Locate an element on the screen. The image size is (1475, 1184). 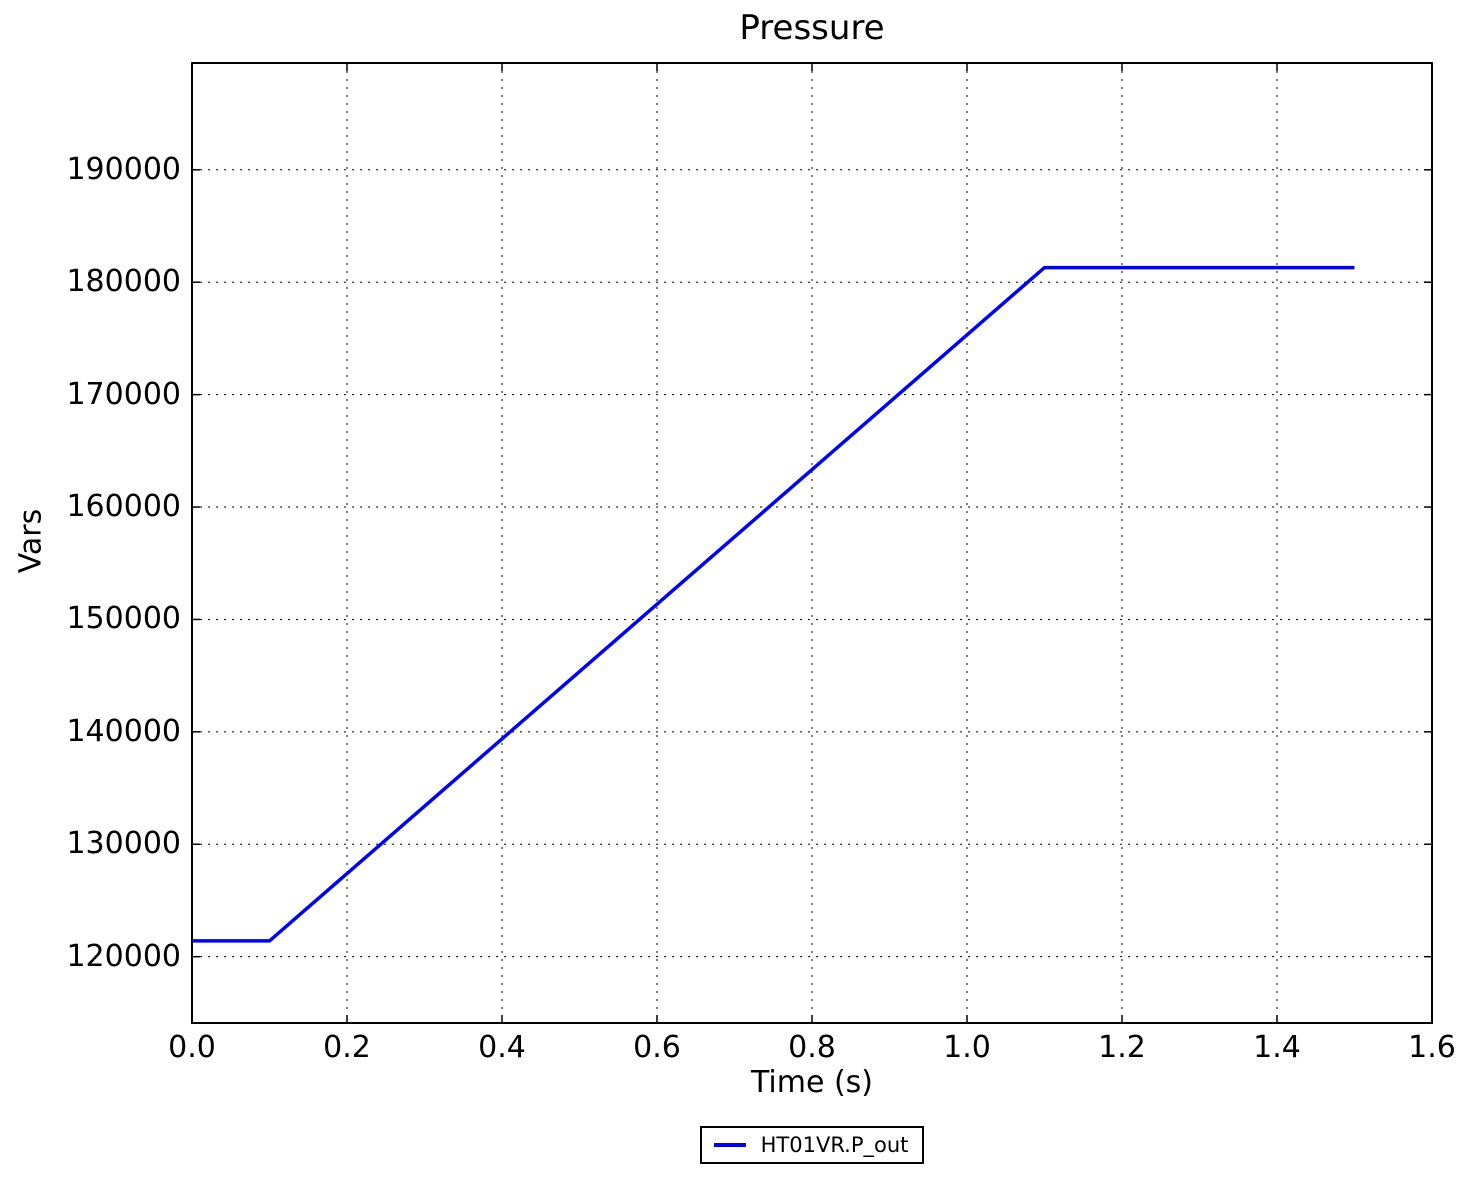
x-tick-label: 0.0 is located at coordinates (192, 1047).